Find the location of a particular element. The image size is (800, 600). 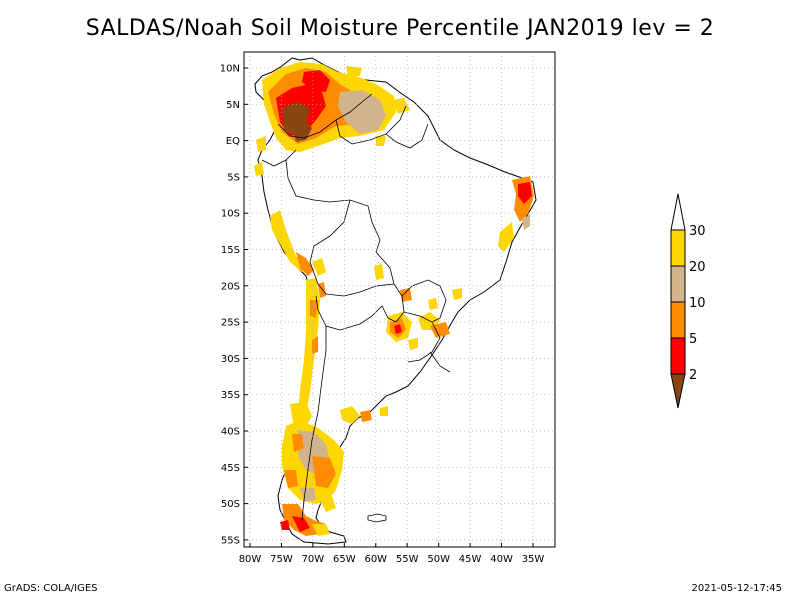

colorbar: 30 20 10 5 2 is located at coordinates (688, 301).